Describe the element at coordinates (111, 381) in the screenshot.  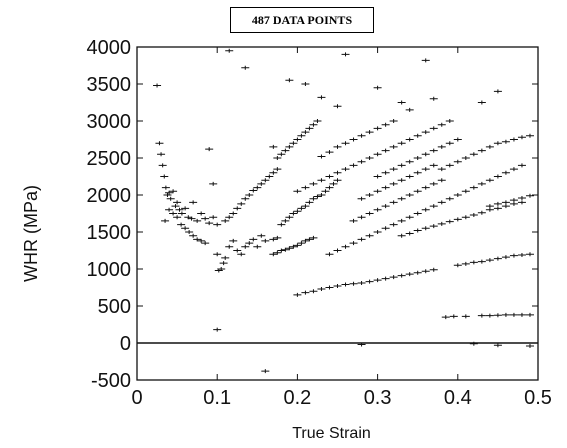
I see `y-tick-label: -500` at that location.